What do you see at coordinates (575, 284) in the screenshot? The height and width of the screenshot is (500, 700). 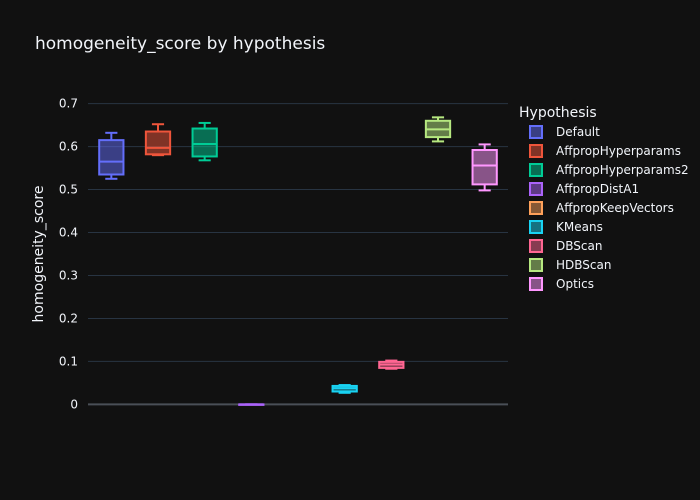 I see `legend-item-label: Optics` at bounding box center [575, 284].